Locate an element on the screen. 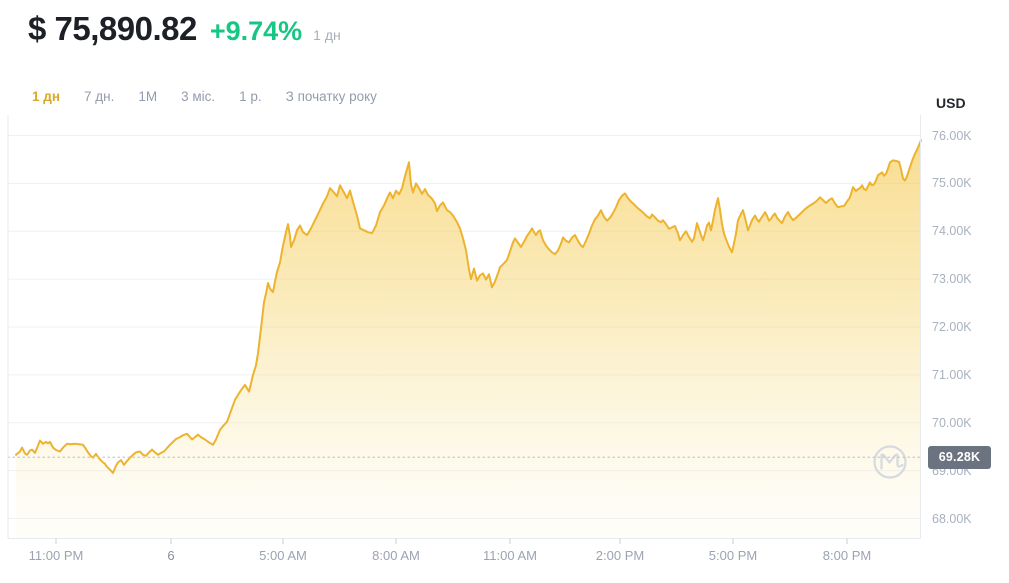 The width and height of the screenshot is (1009, 583). tab-ytd: З початку року is located at coordinates (331, 96).